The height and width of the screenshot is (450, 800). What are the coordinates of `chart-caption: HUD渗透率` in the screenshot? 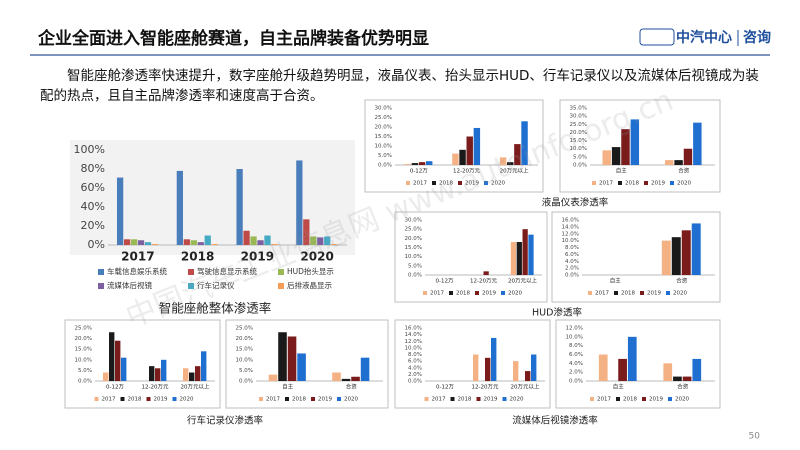 It's located at (557, 313).